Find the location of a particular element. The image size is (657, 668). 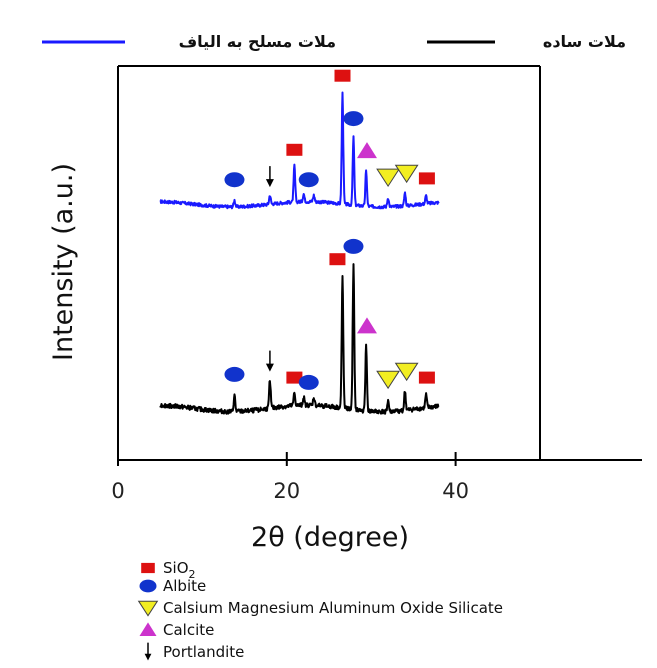

trace-plain-mortar is located at coordinates (299, 339).